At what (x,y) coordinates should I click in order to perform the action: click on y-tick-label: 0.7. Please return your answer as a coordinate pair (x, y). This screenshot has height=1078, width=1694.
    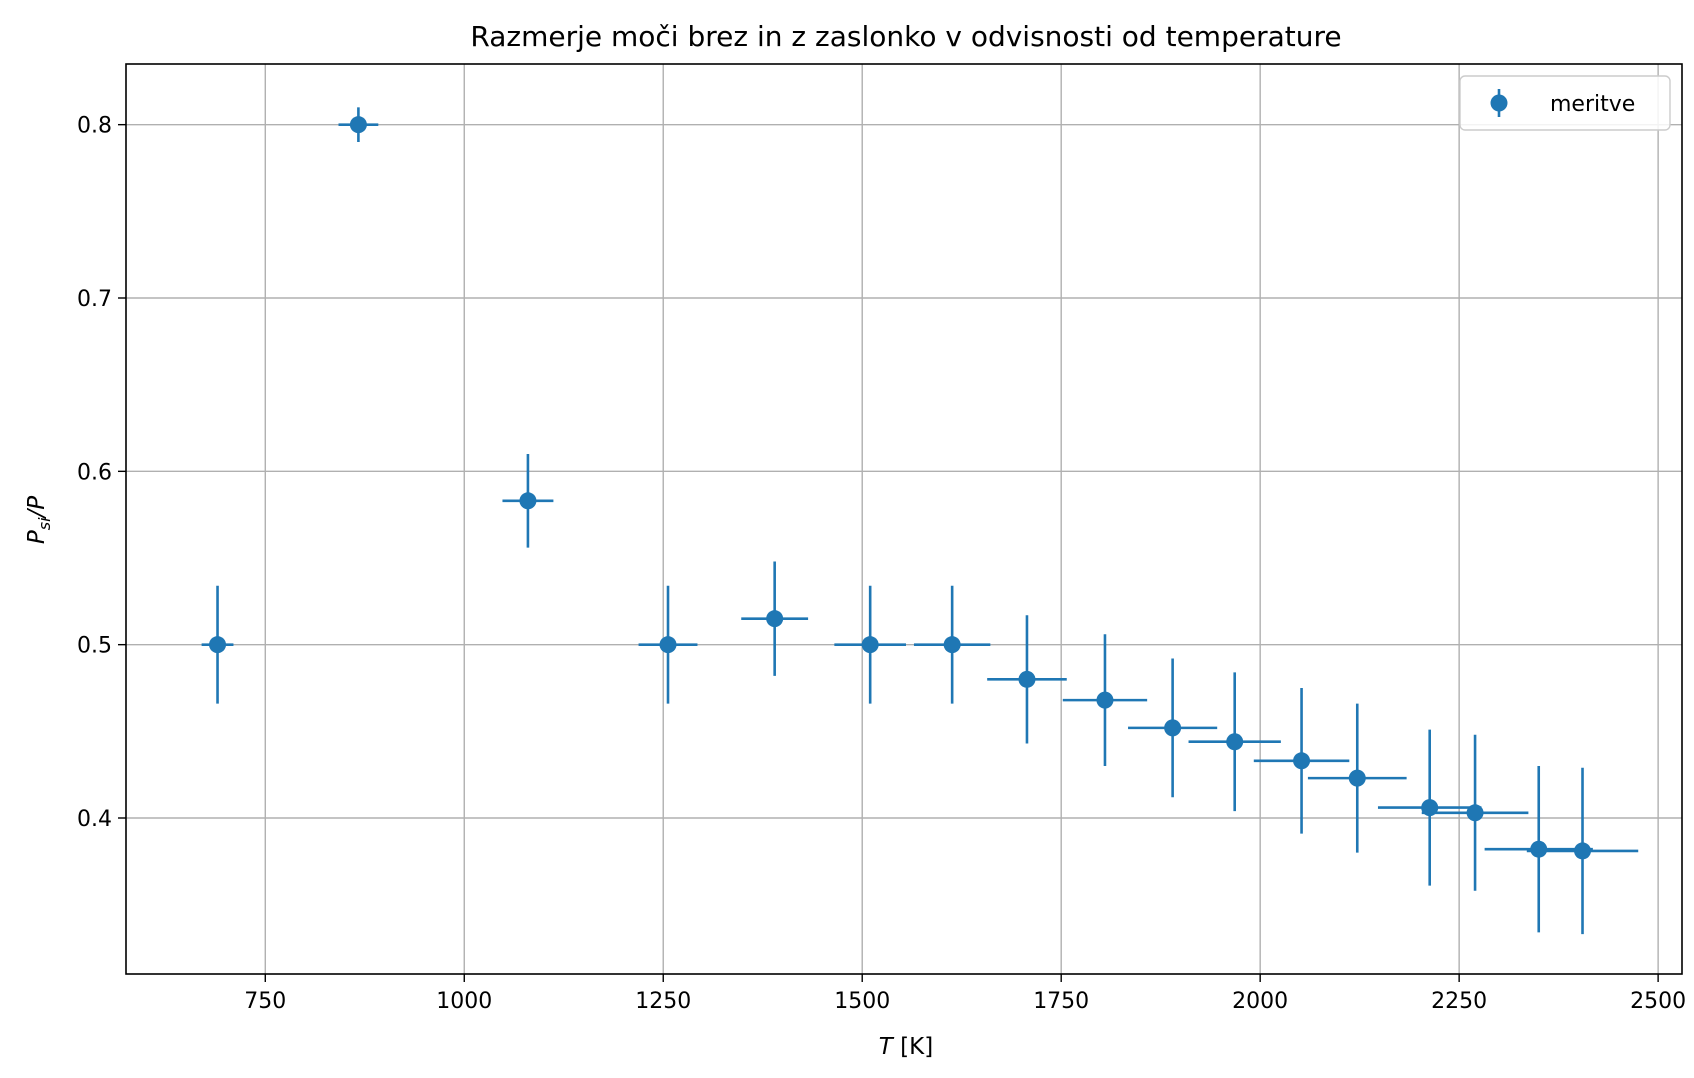
    Looking at the image, I should click on (94, 299).